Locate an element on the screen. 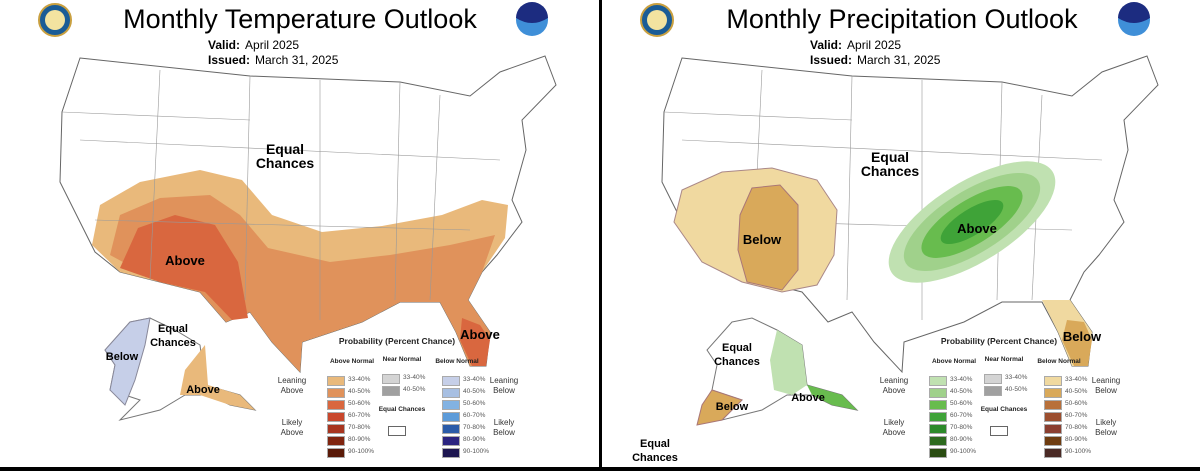 Image resolution: width=1200 pixels, height=471 pixels. noaa-logo-top is located at coordinates (532, 12).